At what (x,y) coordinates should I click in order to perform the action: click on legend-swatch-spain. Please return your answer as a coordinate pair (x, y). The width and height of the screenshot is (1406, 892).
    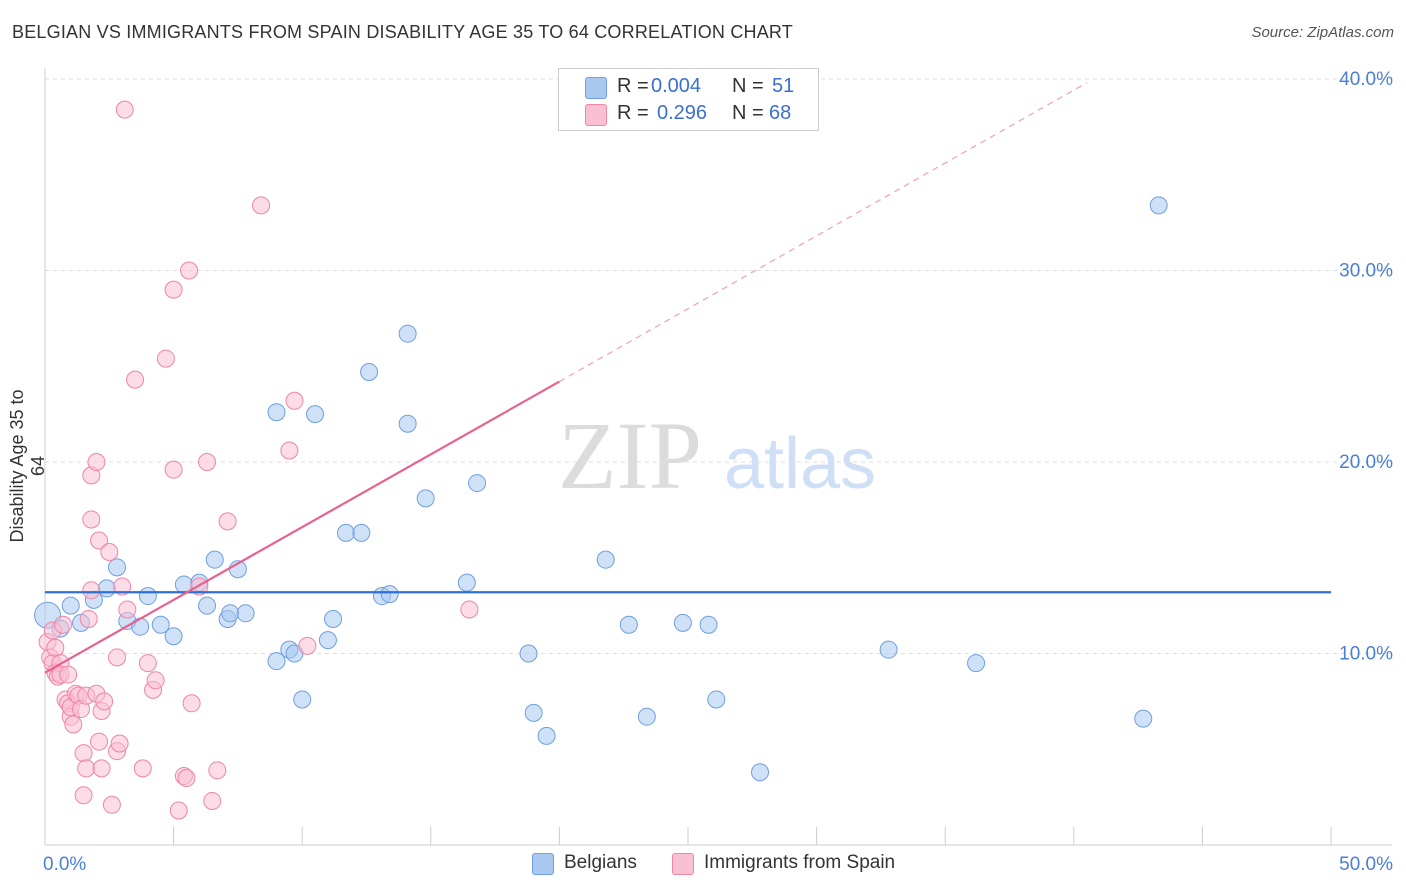
    Looking at the image, I should click on (596, 115).